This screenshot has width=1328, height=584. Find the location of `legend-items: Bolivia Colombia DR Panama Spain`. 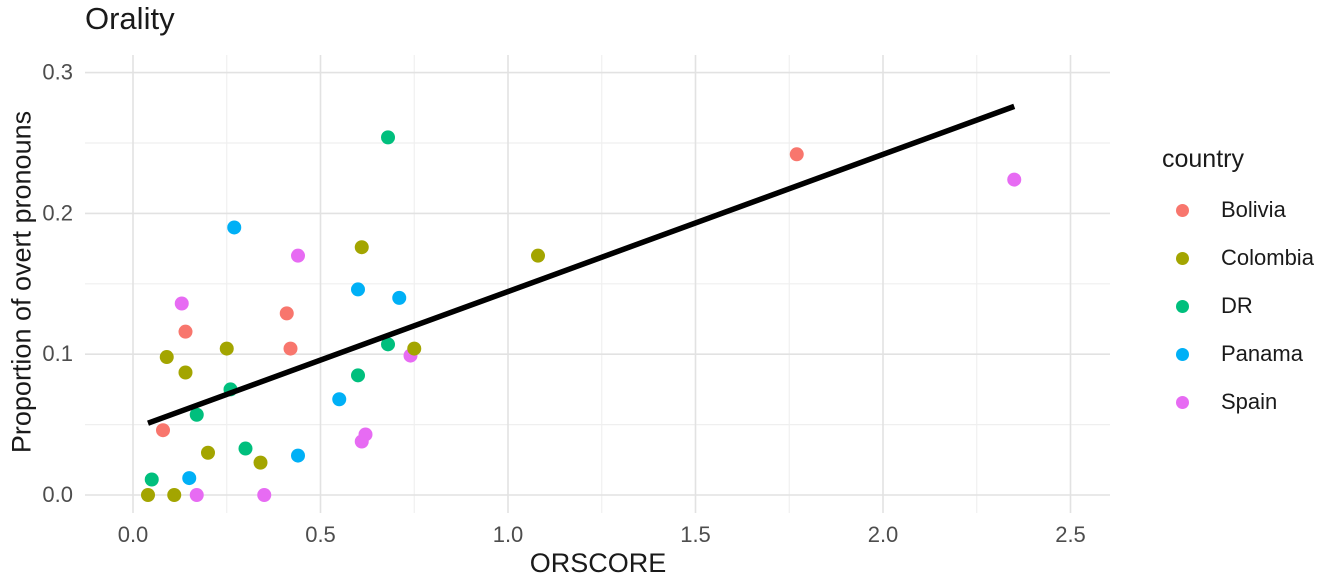

legend-items: Bolivia Colombia DR Panama Spain is located at coordinates (1242, 306).